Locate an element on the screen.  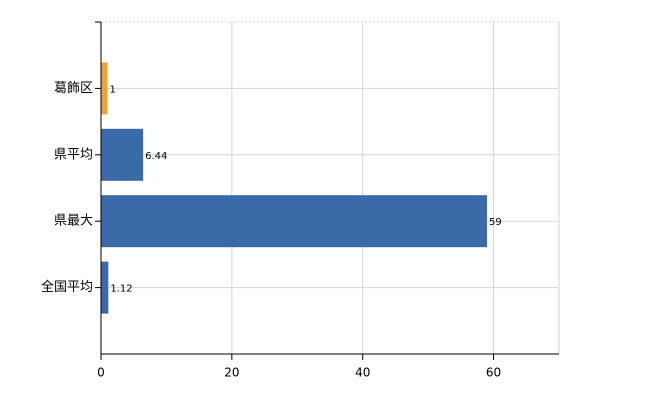
y-tick-label: 全国平均 is located at coordinates (67, 287).